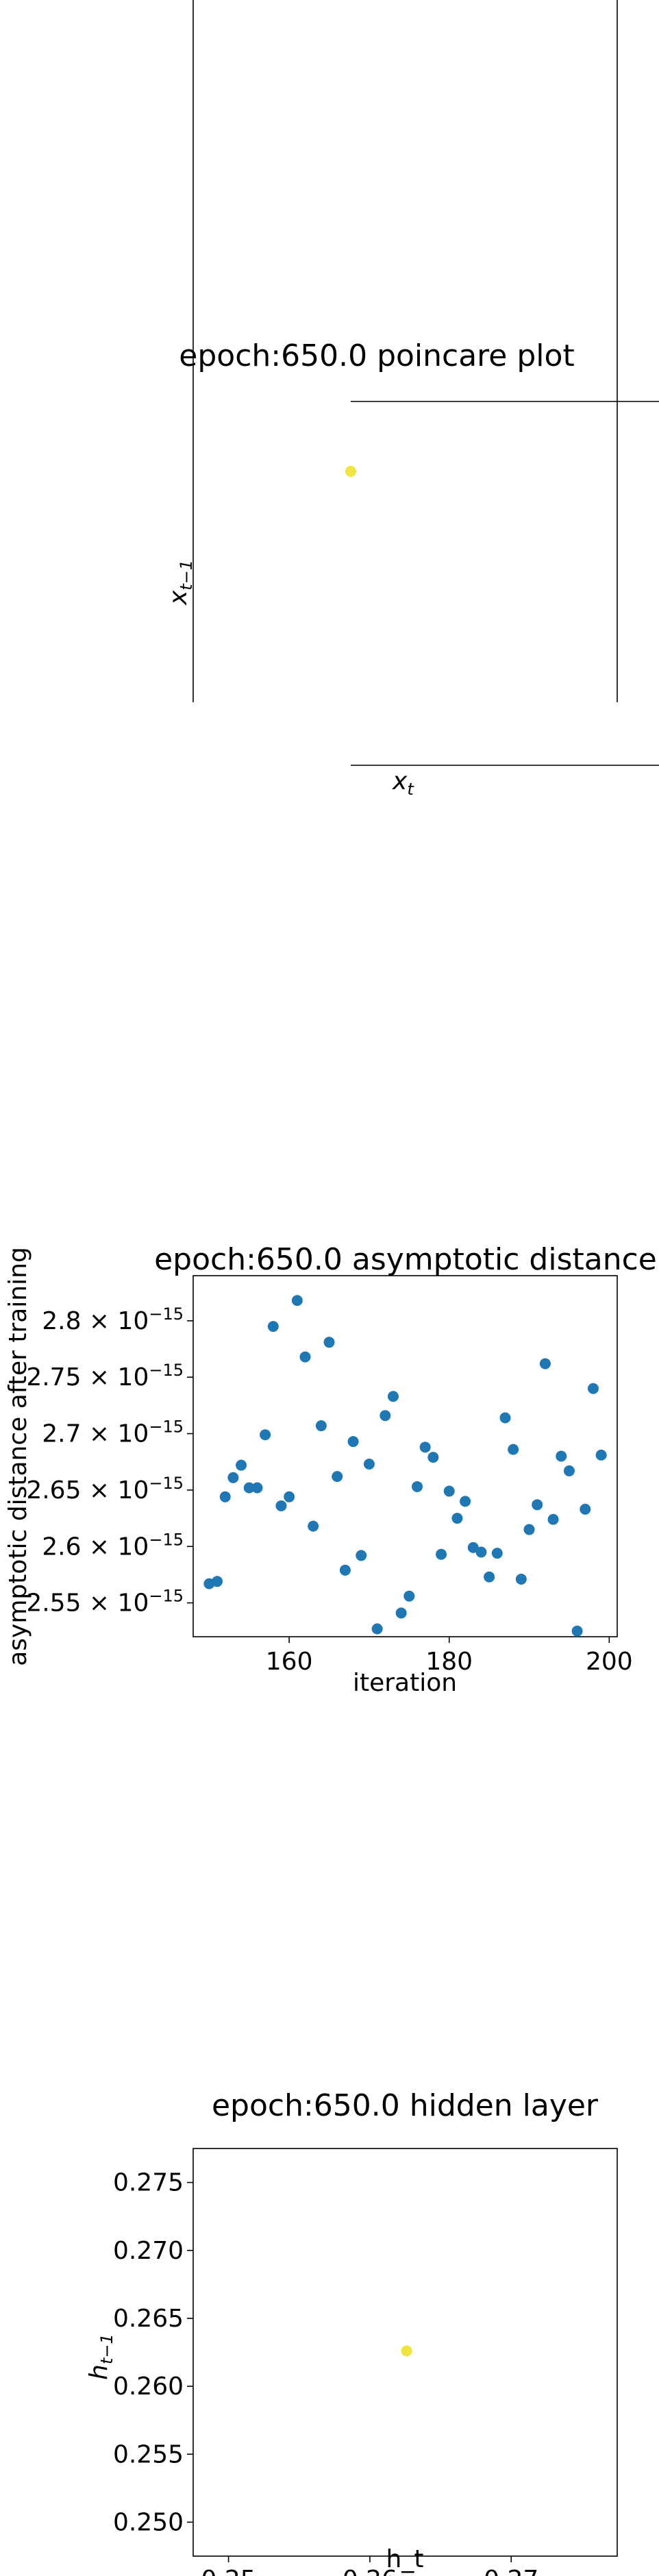 This screenshot has width=659, height=2576. What do you see at coordinates (403, 783) in the screenshot?
I see `poincare-xlabel: xt` at bounding box center [403, 783].